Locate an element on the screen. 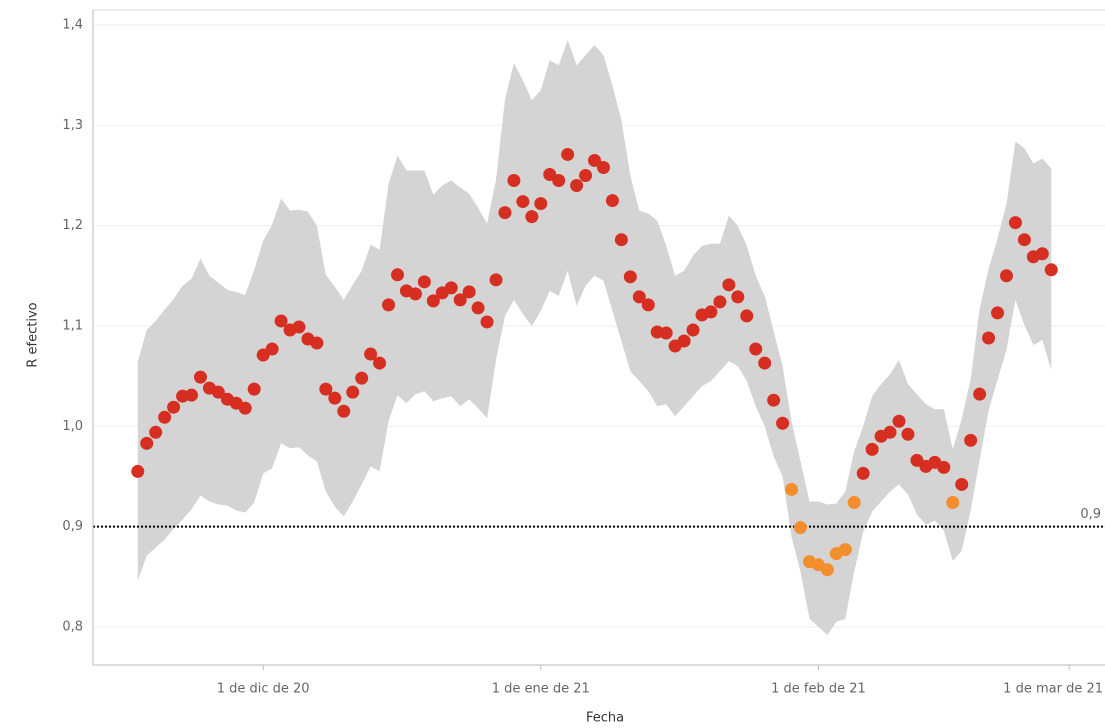  x-tick-label: 1 de feb de 21 is located at coordinates (818, 689).